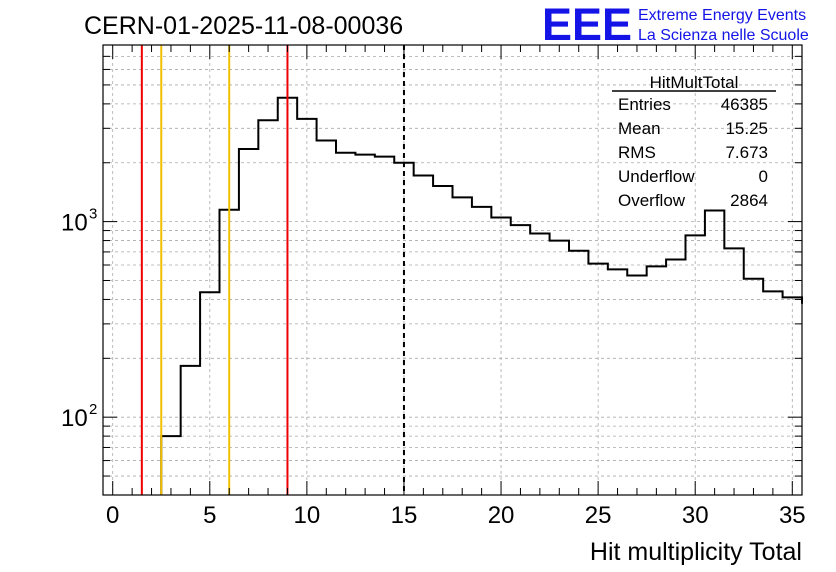 The width and height of the screenshot is (836, 572). I want to click on x-tick-label: 10, so click(307, 515).